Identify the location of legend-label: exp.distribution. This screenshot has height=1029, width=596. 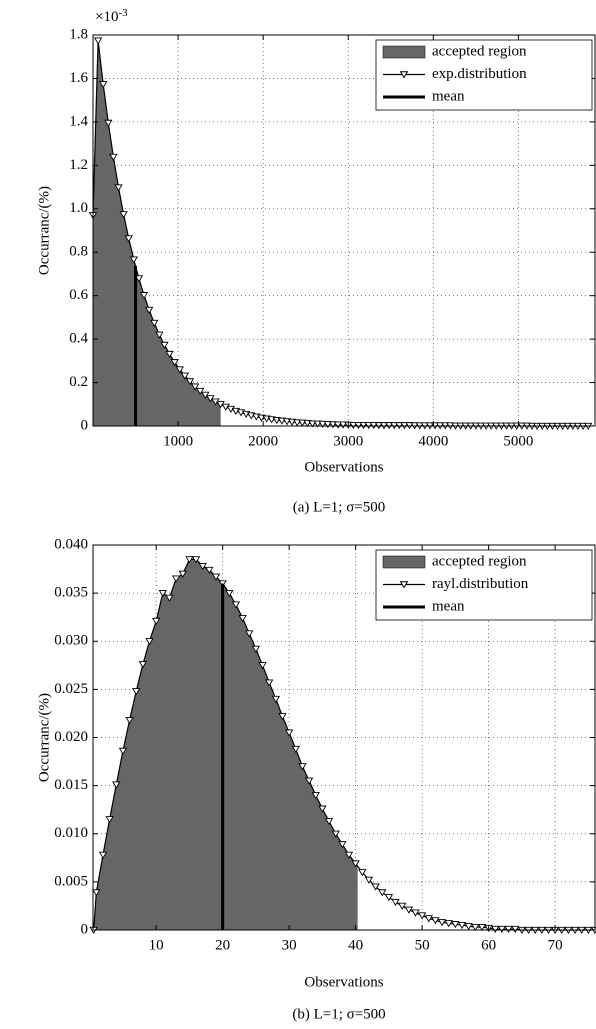
(479, 74).